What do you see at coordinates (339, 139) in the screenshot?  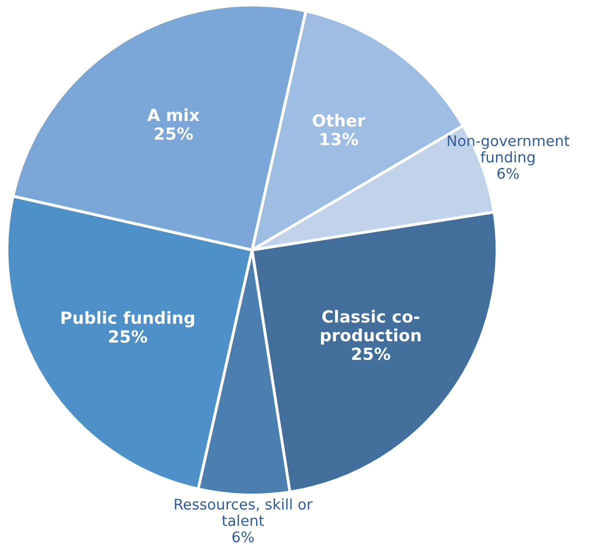 I see `data-label: 13%` at bounding box center [339, 139].